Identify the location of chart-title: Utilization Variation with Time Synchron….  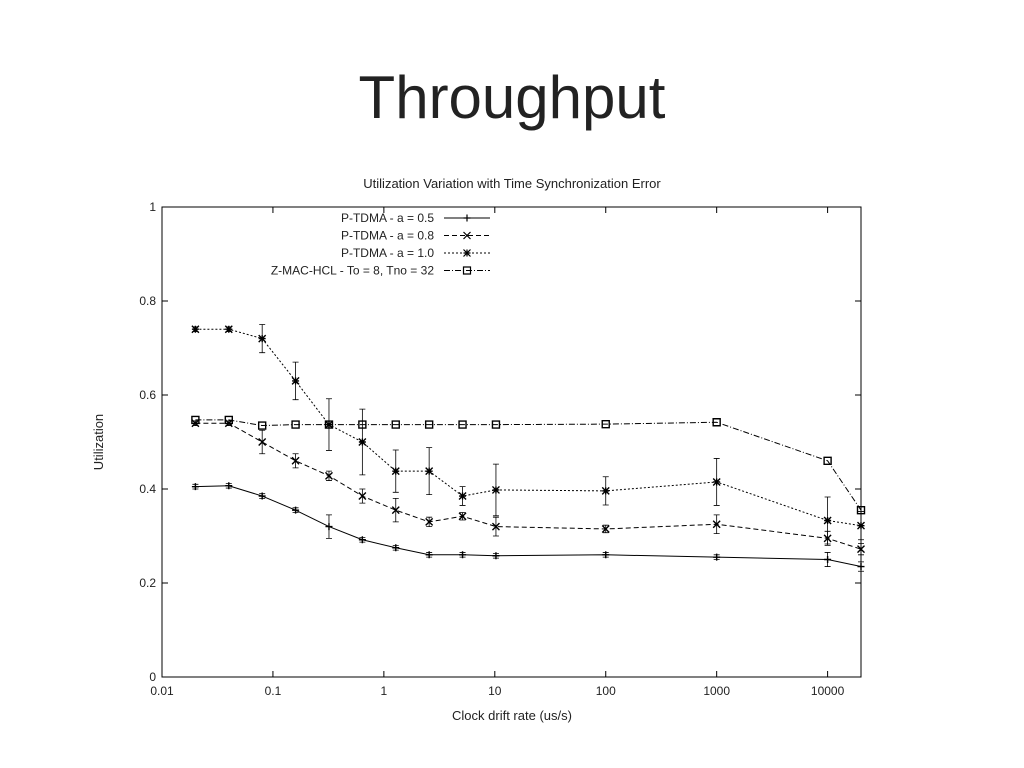
(512, 183).